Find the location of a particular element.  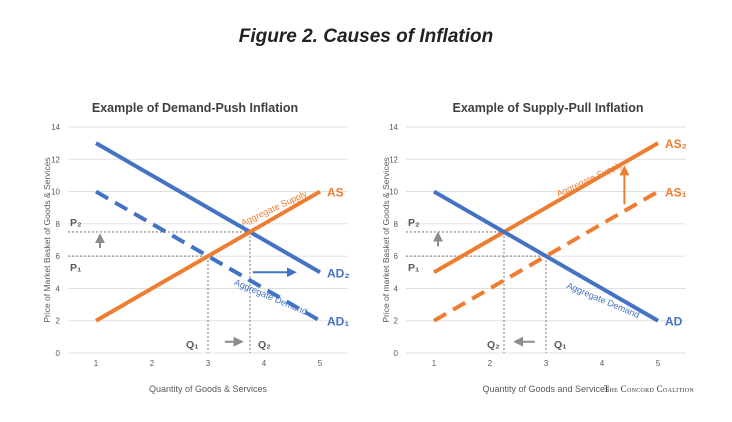

x-axis-label: Quantity of Goods & Services is located at coordinates (208, 389).